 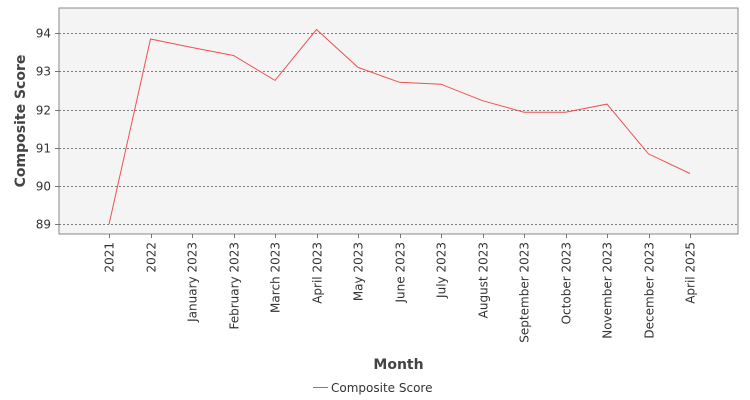 I want to click on y-tick-label: 89, so click(x=43, y=225).